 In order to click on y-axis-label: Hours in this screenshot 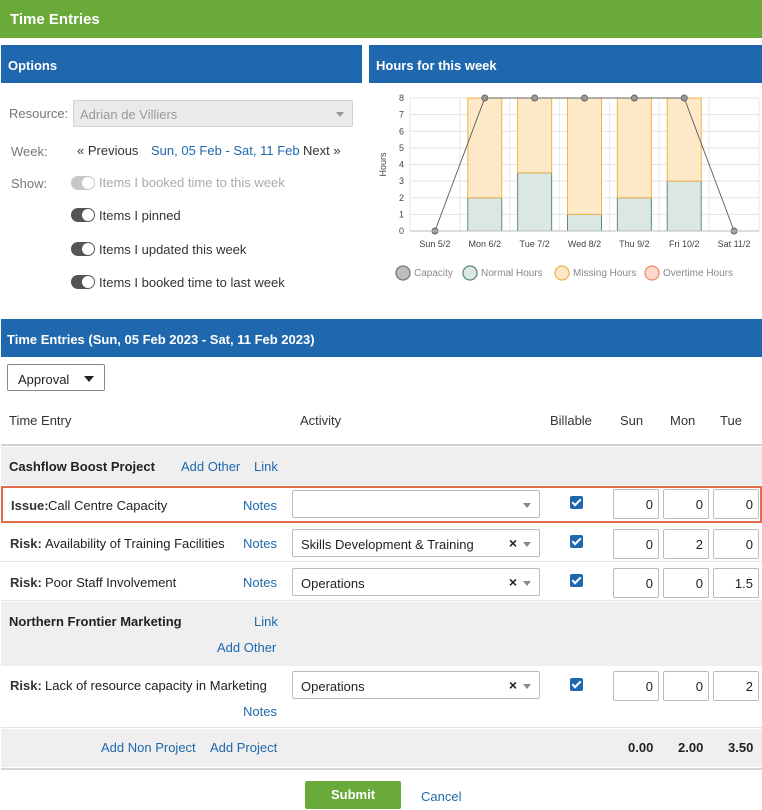, I will do `click(383, 164)`.